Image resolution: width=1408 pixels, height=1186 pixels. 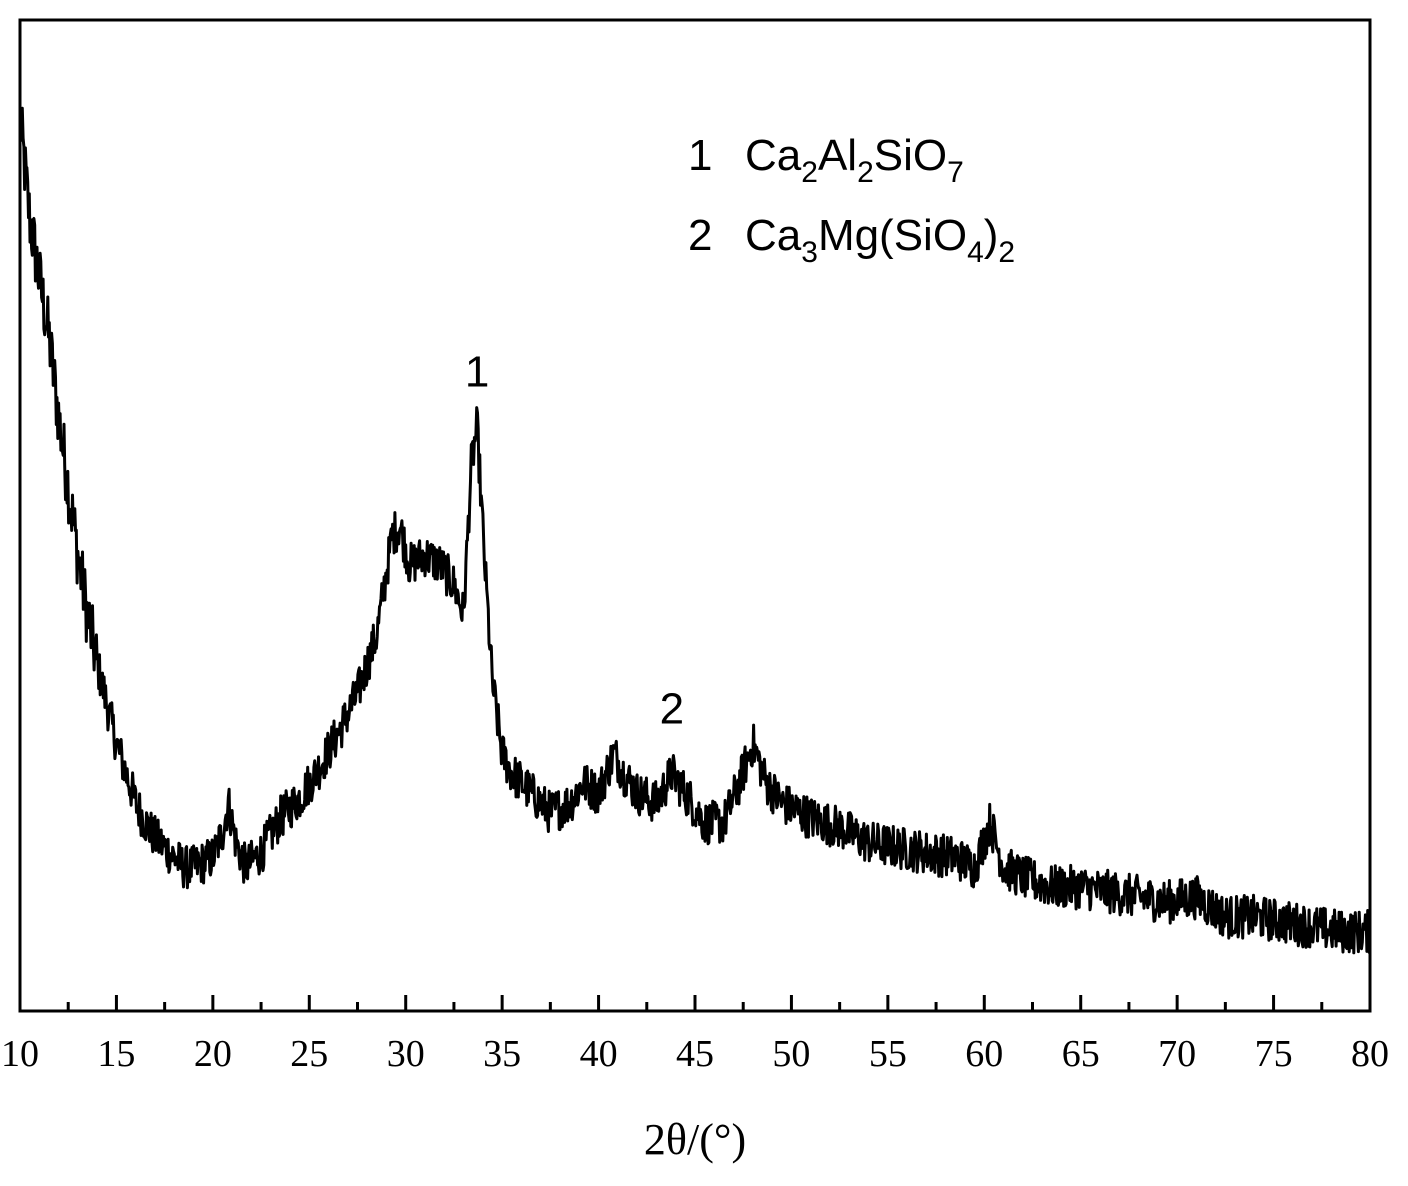 I want to click on x-tick-label: 25, so click(x=309, y=1054).